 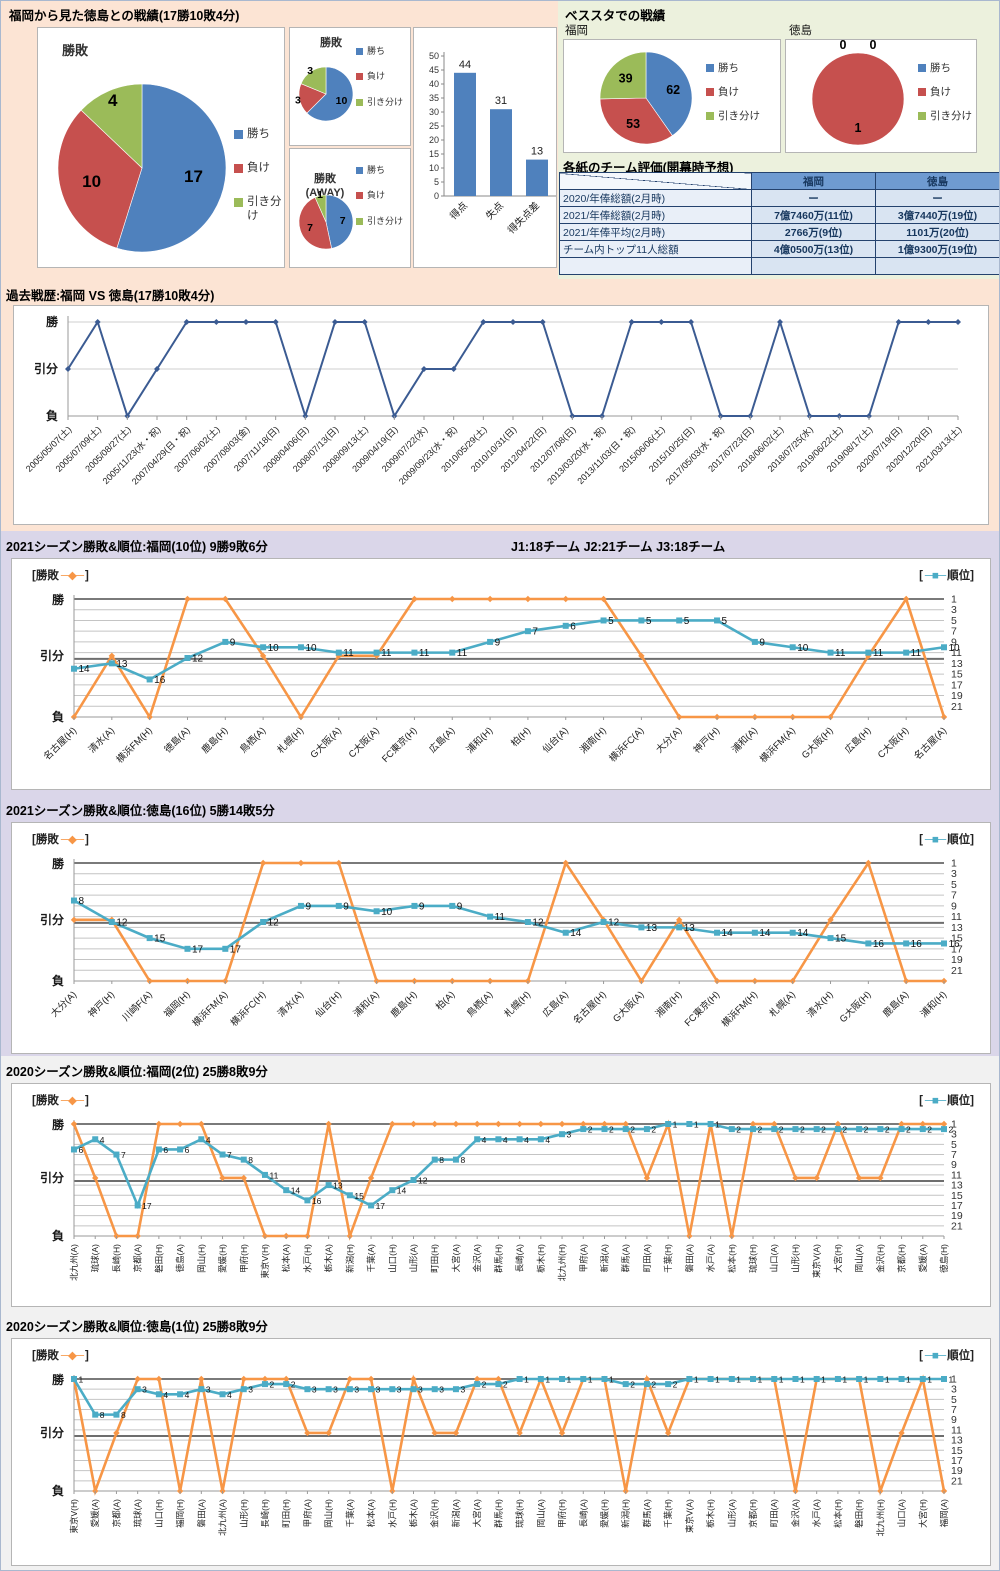 I want to click on svg-text: 15, so click(x=841, y=939).